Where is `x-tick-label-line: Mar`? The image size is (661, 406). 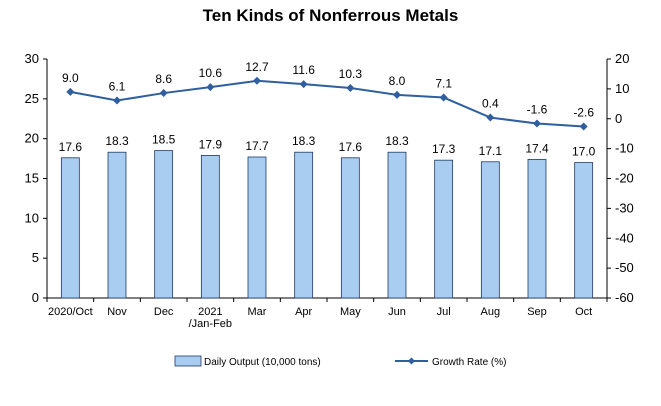
x-tick-label-line: Mar is located at coordinates (257, 312).